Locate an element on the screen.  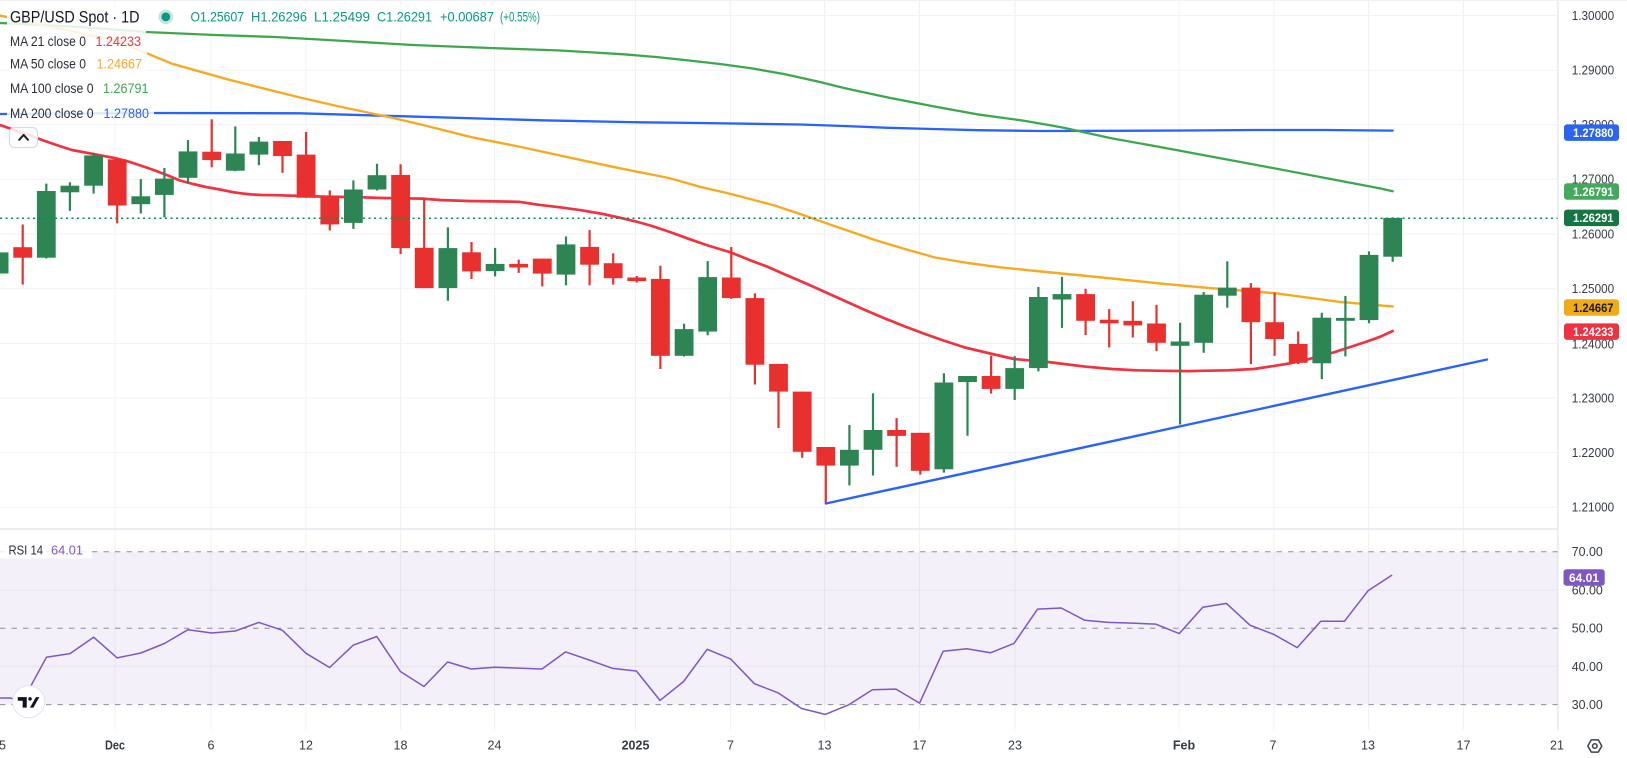
svg-text: 1.23000 is located at coordinates (1593, 398).